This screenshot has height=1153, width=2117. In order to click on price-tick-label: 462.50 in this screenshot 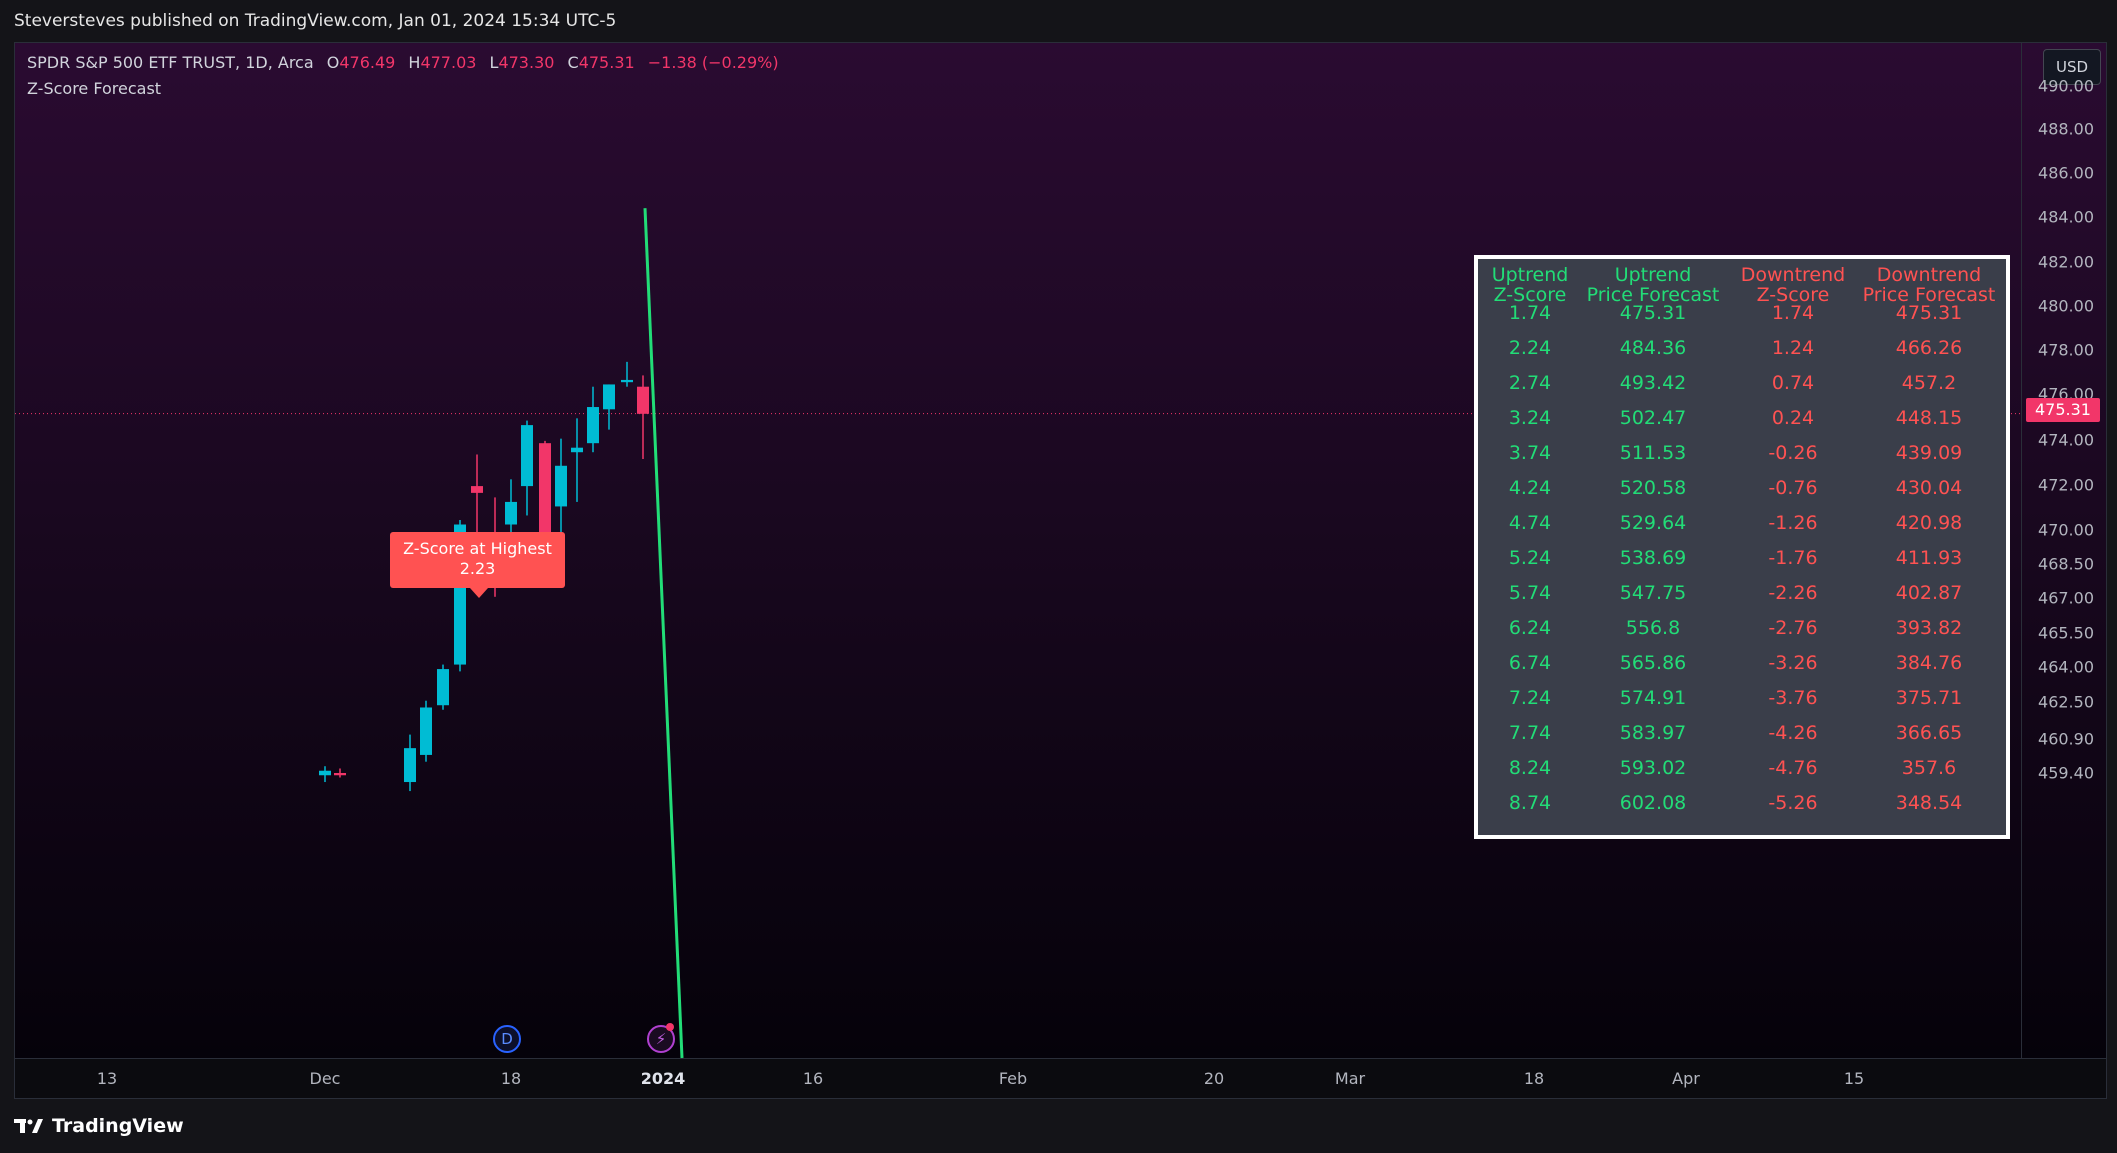, I will do `click(2066, 702)`.